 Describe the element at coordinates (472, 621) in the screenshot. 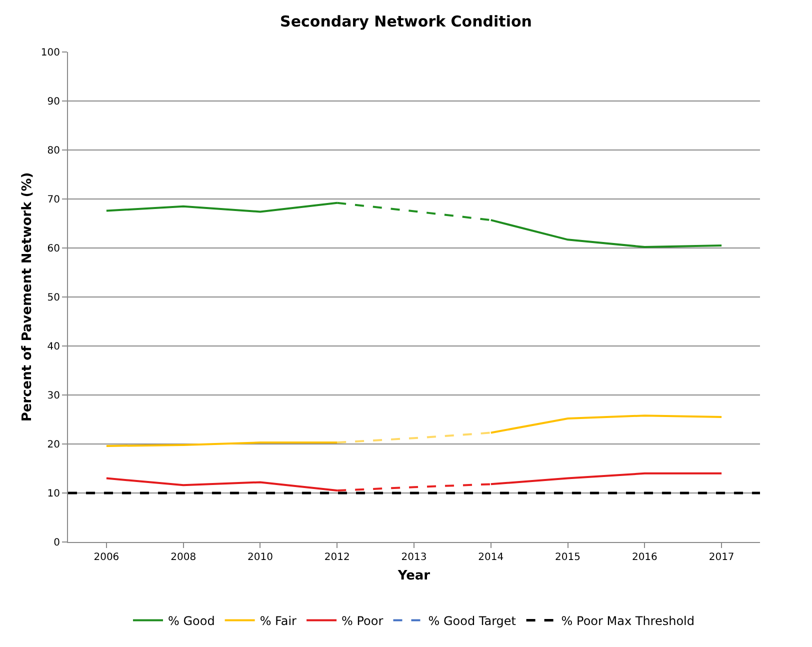

I see `legend-label: % Good Target` at that location.